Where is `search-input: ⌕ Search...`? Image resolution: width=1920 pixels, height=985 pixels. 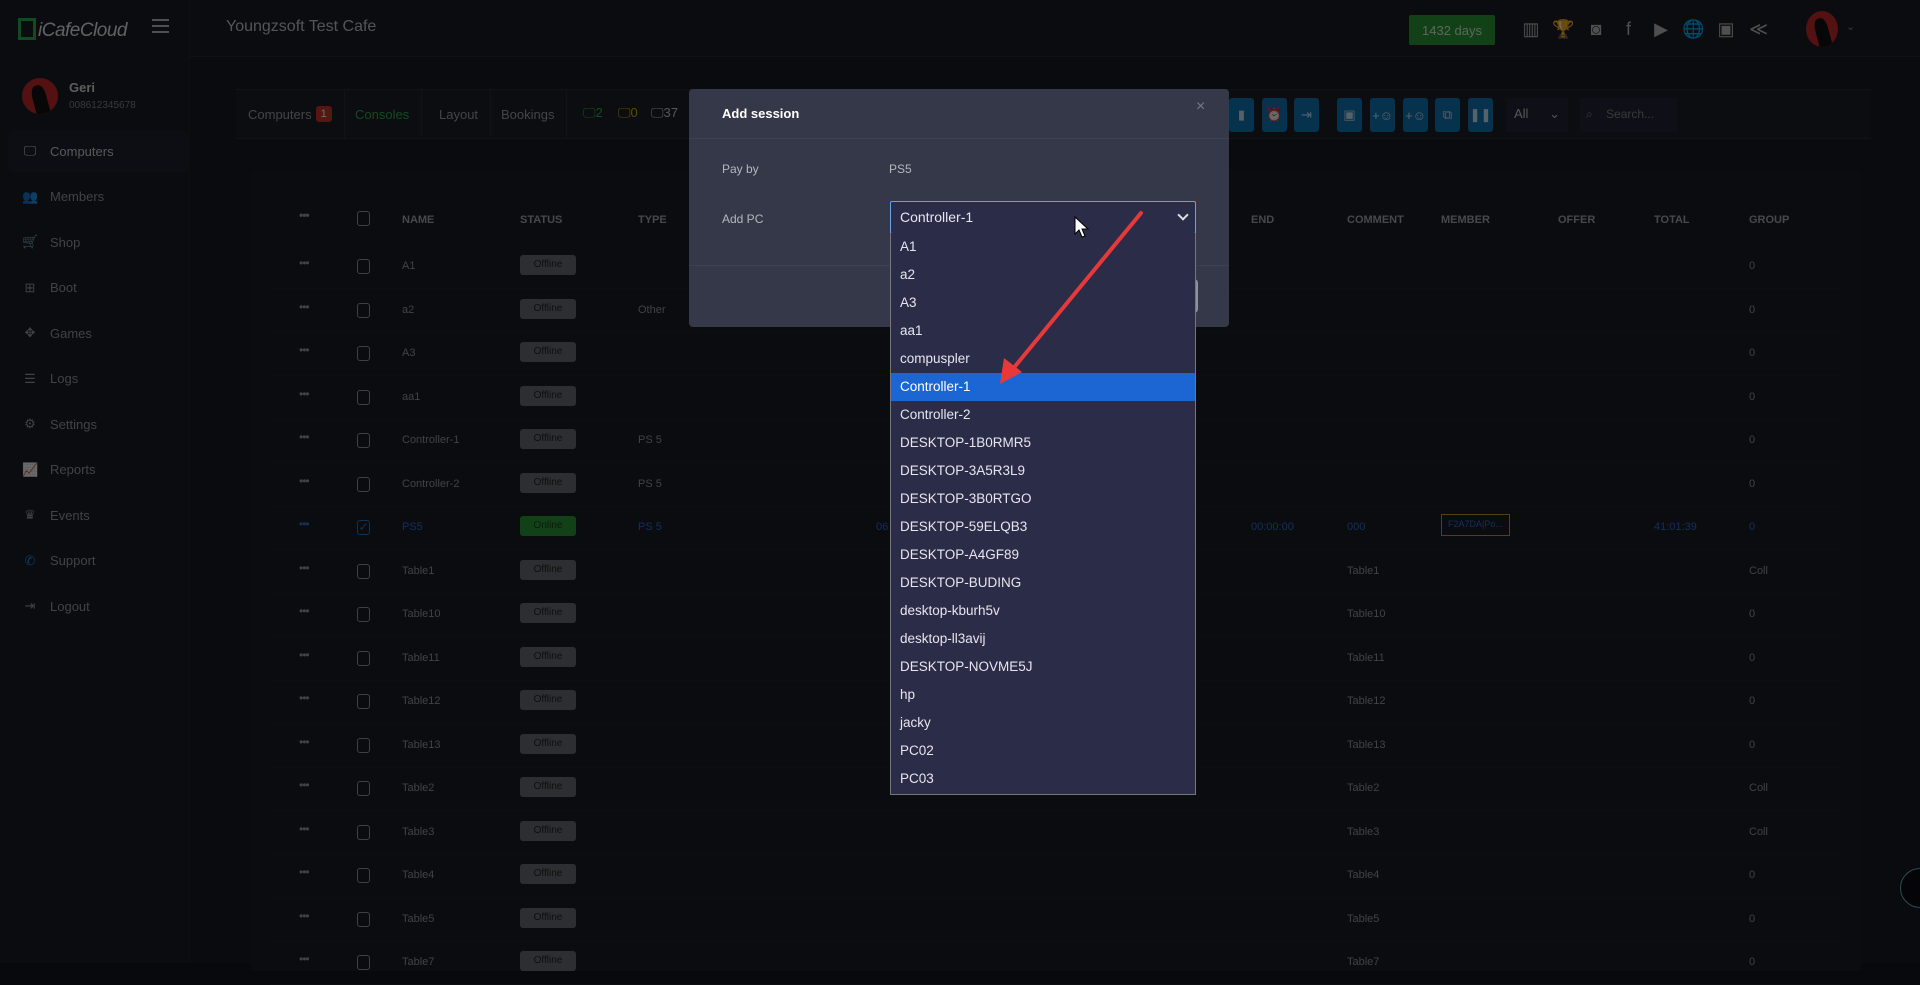
search-input: ⌕ Search... is located at coordinates (1628, 115).